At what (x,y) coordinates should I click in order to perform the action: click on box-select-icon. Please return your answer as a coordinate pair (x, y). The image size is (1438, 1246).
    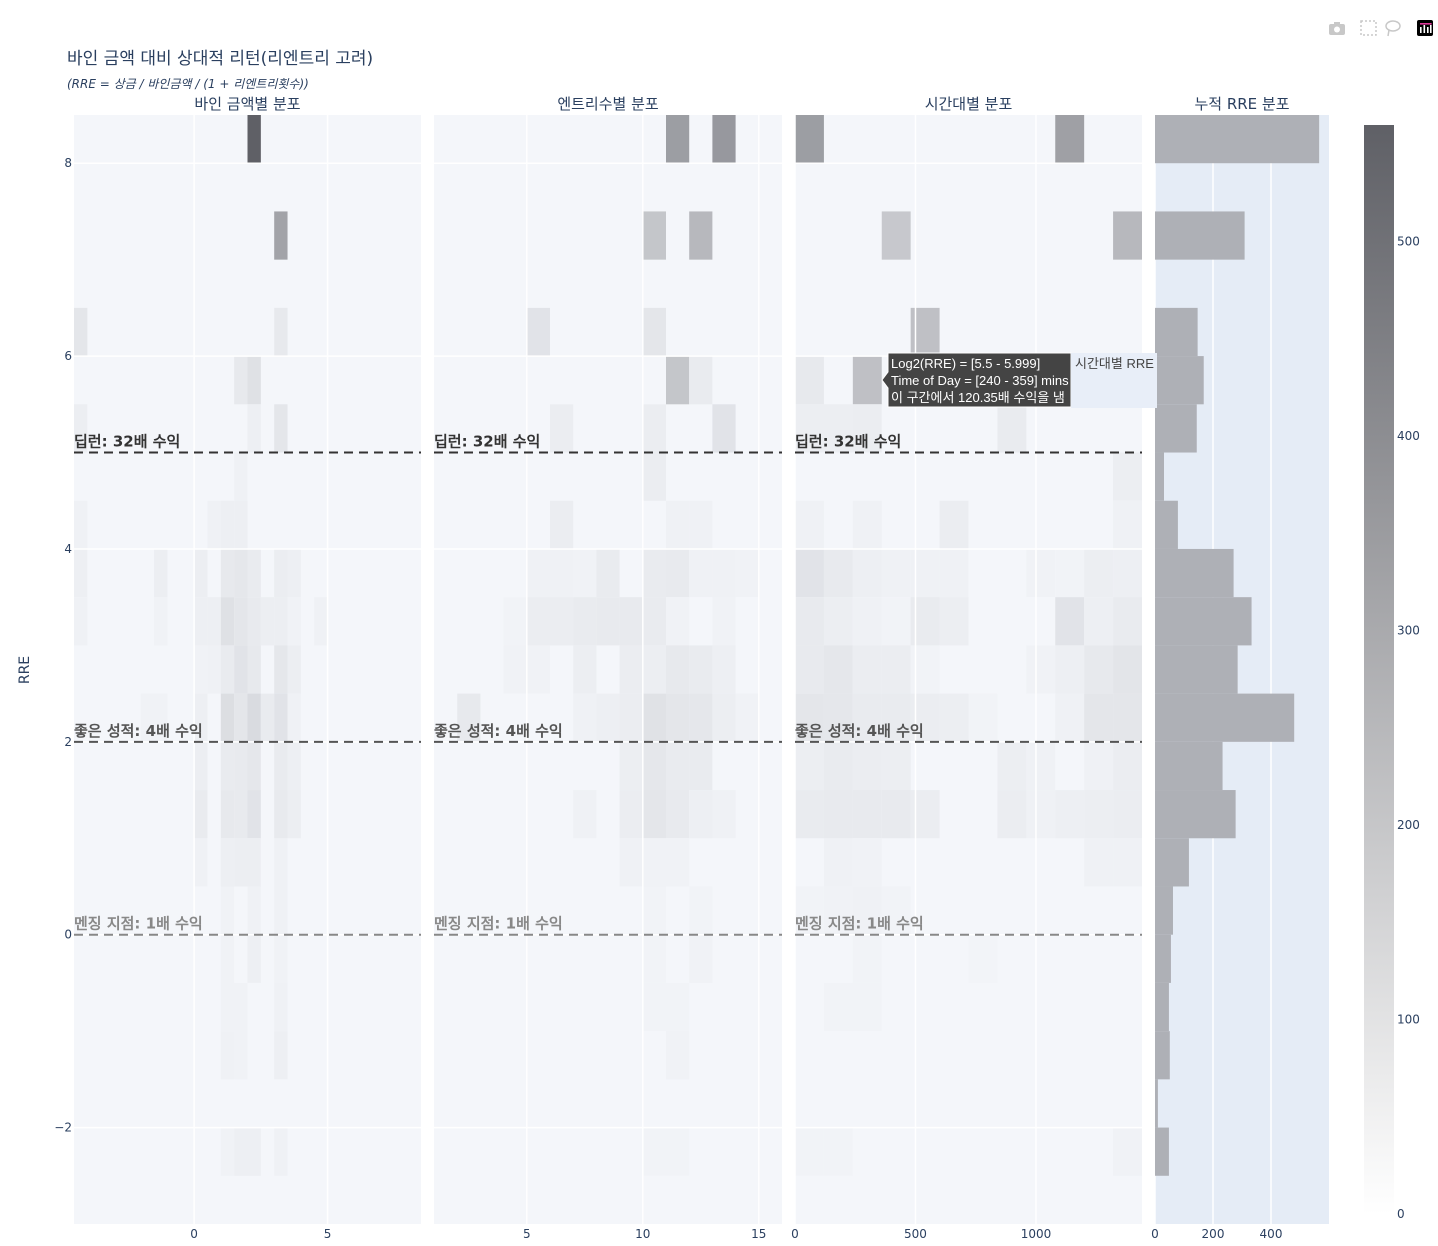
    Looking at the image, I should click on (1368, 28).